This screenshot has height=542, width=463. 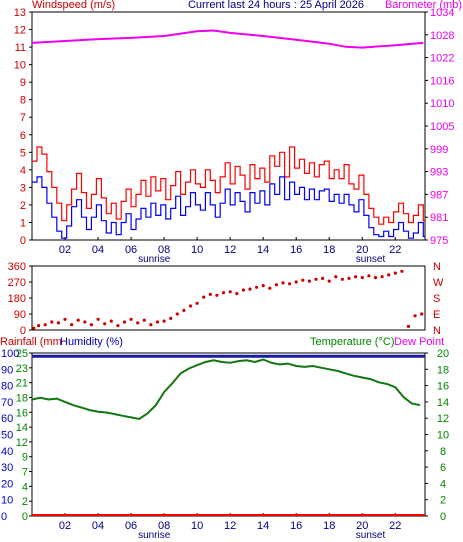 I want to click on temperature-axis-title: Temperature (°C), so click(x=352, y=342).